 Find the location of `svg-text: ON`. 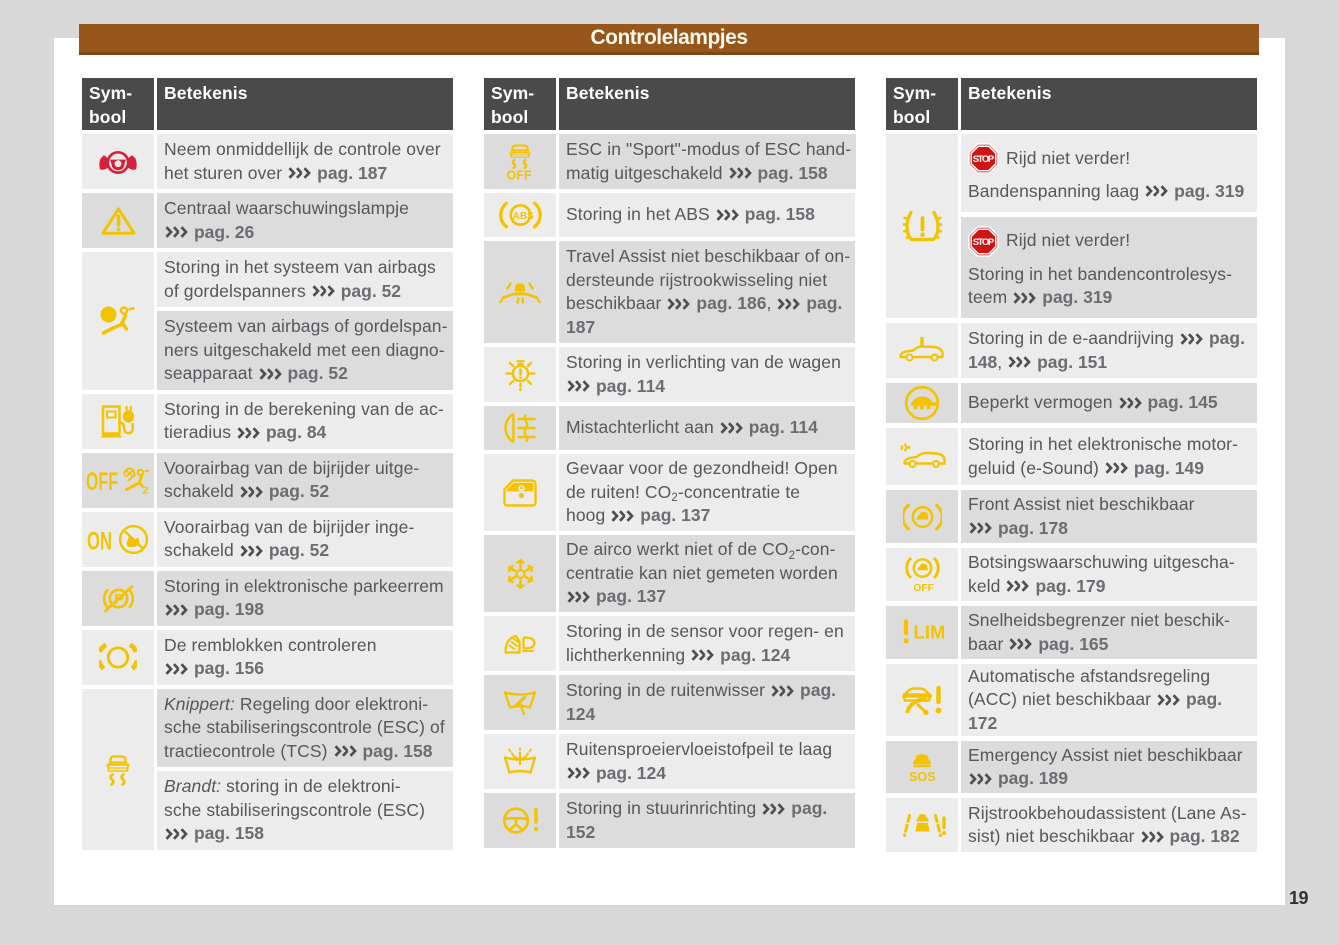

svg-text: ON is located at coordinates (99, 541).